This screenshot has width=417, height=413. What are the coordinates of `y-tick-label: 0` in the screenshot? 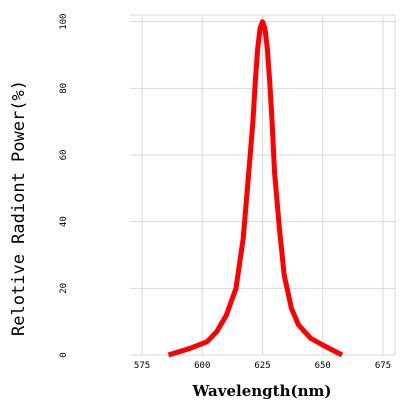 It's located at (64, 354).